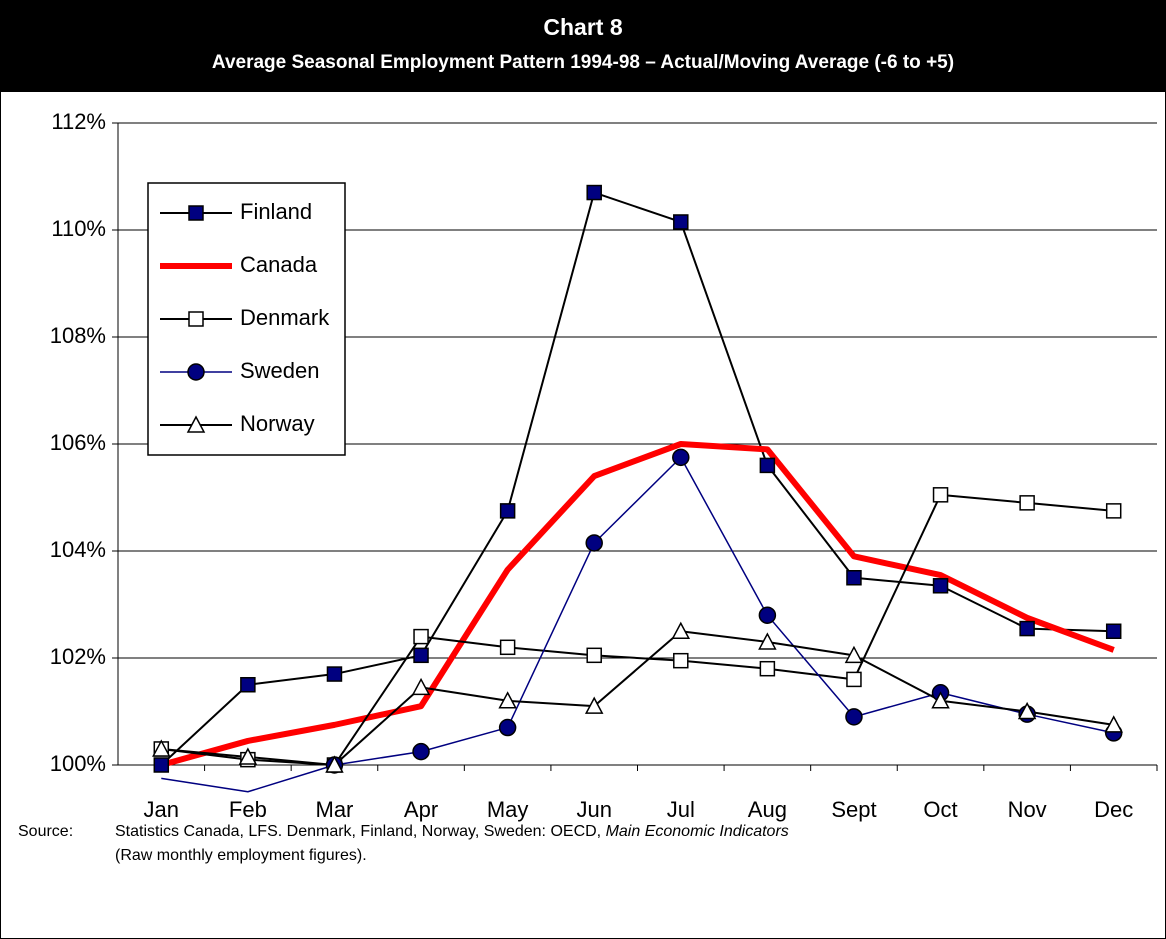 This screenshot has height=939, width=1166. What do you see at coordinates (335, 809) in the screenshot?
I see `x-tick-label: Mar` at bounding box center [335, 809].